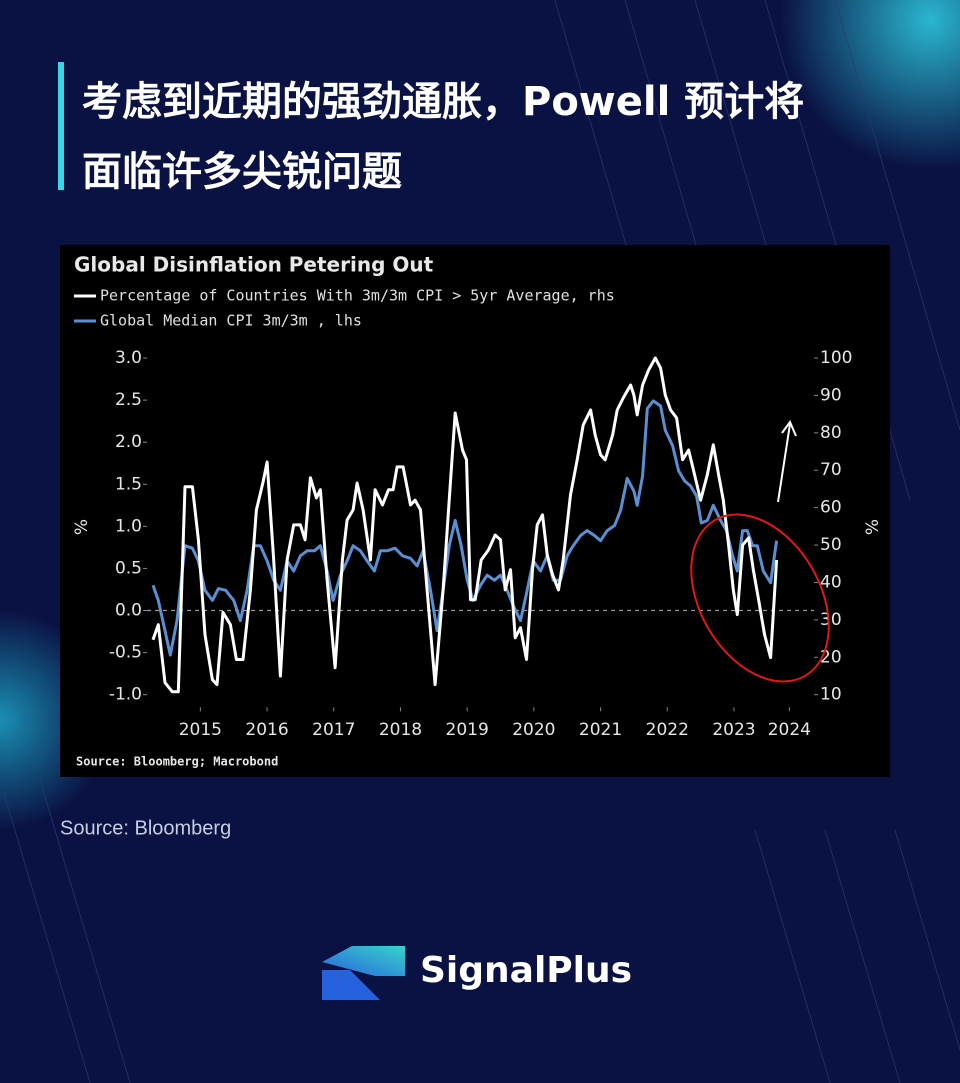  I want to click on x-tick-label: 2018, so click(400, 730).